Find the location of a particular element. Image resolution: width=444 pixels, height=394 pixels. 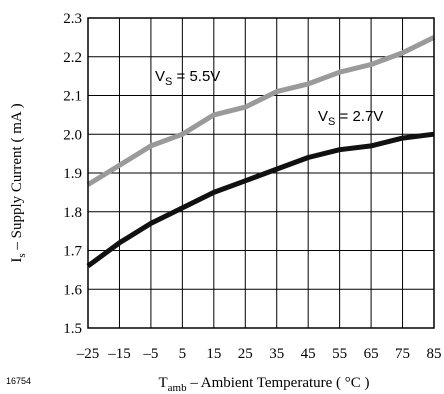

y-tick-labels: 1.5 1.6 1.7 1.8 1.9 2.0 2.1 2.2 2.3 is located at coordinates (72, 174).